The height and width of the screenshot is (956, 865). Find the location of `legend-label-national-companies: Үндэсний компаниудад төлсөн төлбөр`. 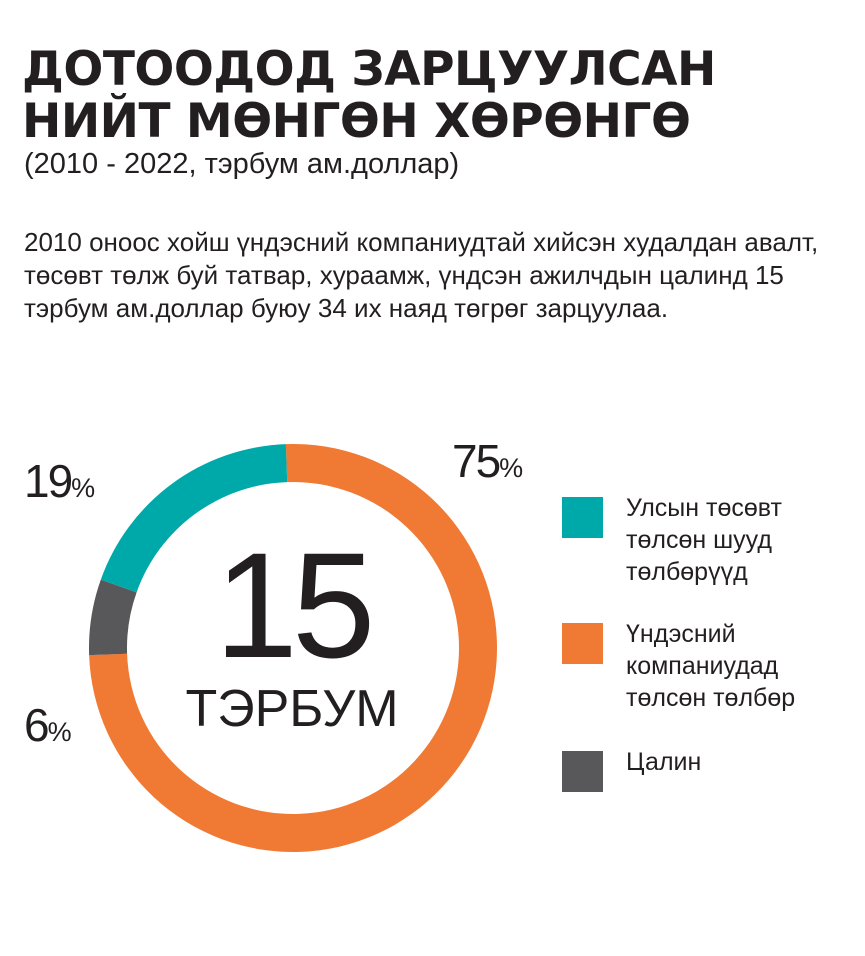

legend-label-national-companies: Үндэсний компаниудад төлсөн төлбөр is located at coordinates (711, 666).